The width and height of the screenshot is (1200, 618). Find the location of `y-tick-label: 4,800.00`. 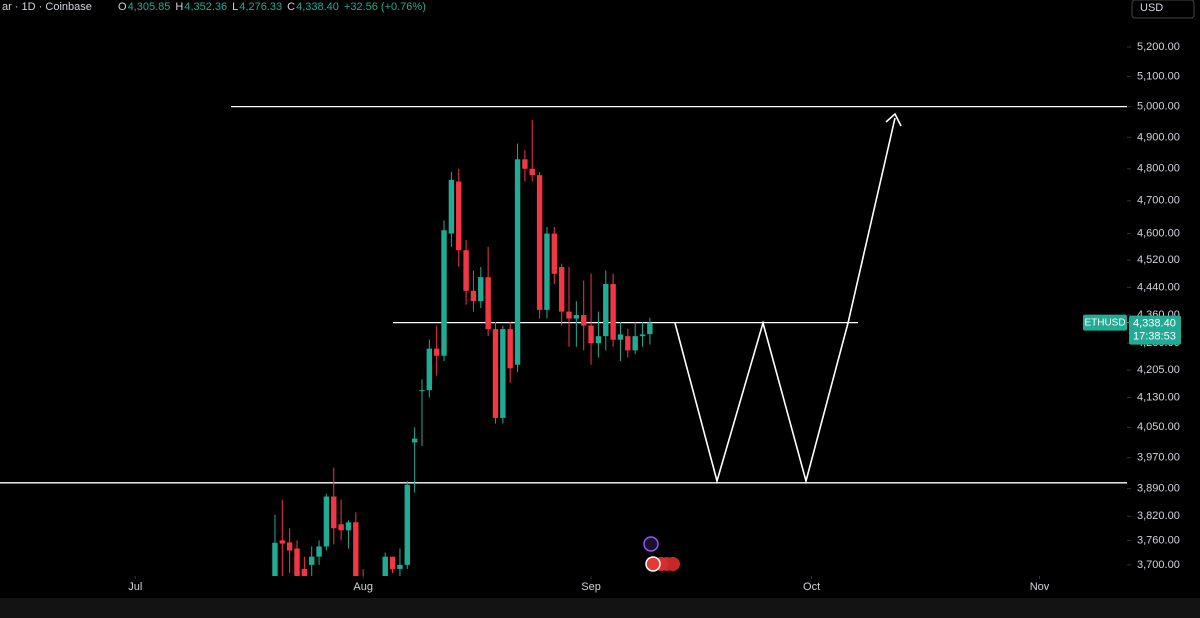

y-tick-label: 4,800.00 is located at coordinates (1158, 169).